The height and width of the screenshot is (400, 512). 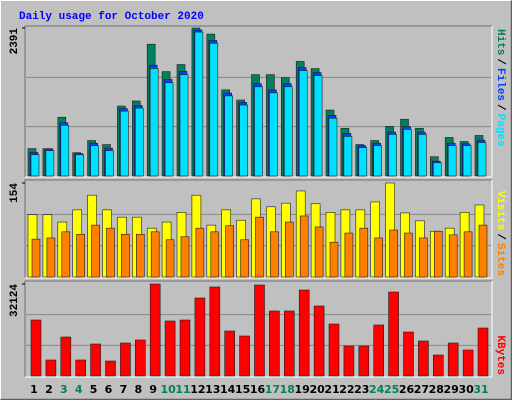 What do you see at coordinates (49, 389) in the screenshot?
I see `x-tick-label: 2` at bounding box center [49, 389].